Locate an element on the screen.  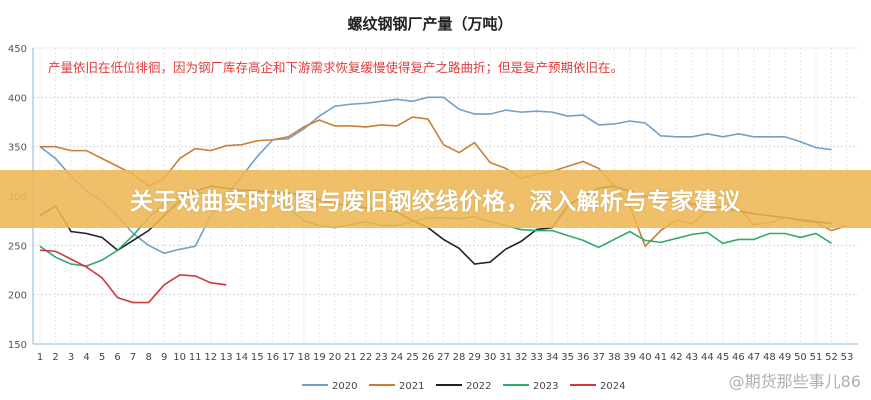
x-tick-label: 12 is located at coordinates (210, 357).